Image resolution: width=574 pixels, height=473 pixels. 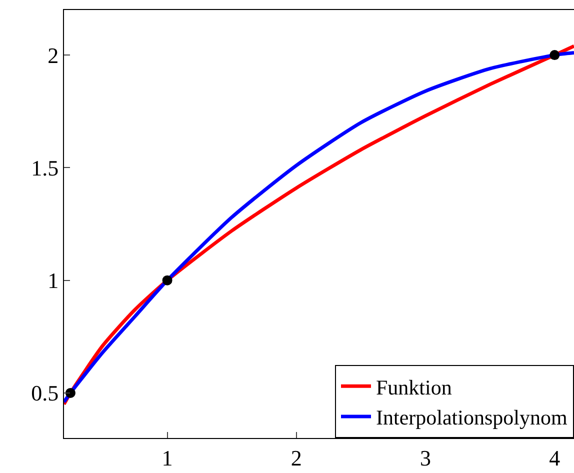 I want to click on legend-label: Interpolationspolynom, so click(x=472, y=418).